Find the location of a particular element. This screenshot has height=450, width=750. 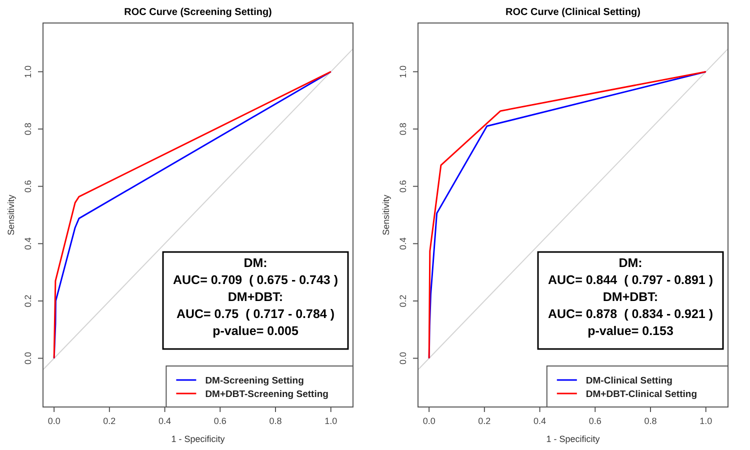

annotation: AUC= 0.75 ( 0.717 - 0.784 ) is located at coordinates (255, 314).